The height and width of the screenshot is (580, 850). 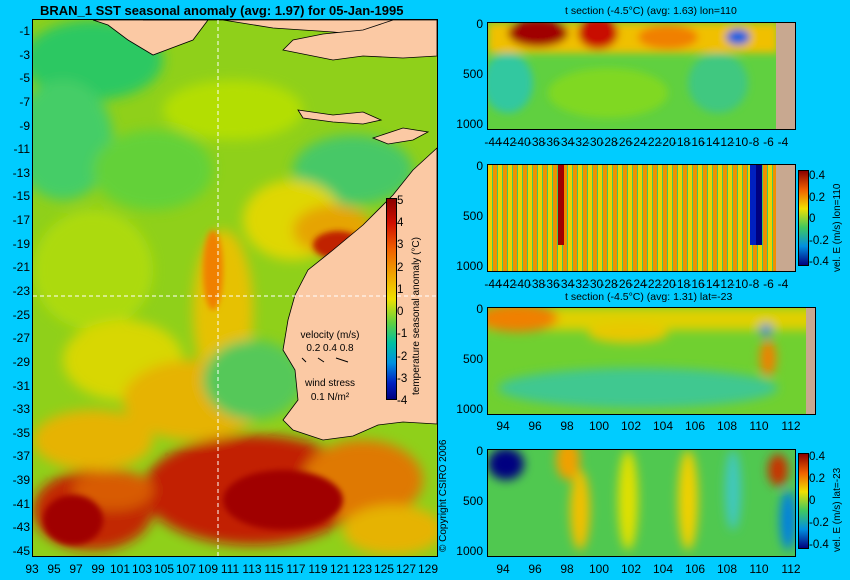 I want to click on tick-label: -44, so click(x=493, y=284).